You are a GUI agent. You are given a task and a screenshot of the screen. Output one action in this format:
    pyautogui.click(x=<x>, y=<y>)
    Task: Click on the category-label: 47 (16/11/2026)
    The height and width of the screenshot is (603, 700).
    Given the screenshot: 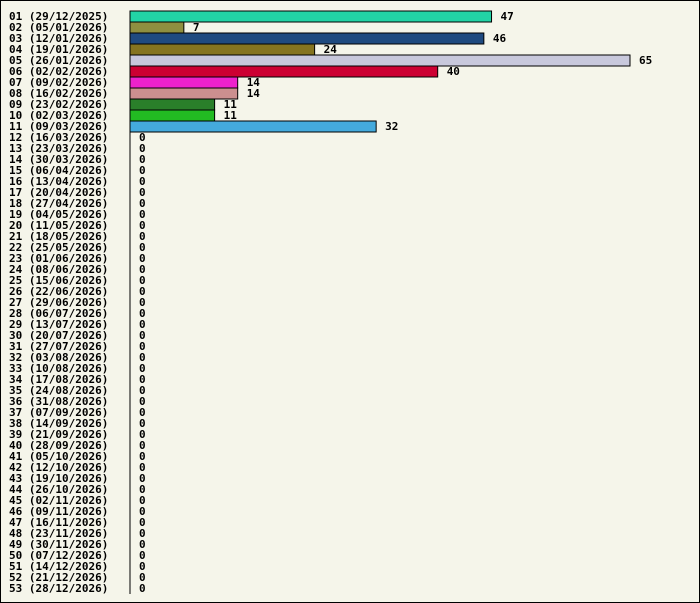 What is the action you would take?
    pyautogui.click(x=58, y=522)
    